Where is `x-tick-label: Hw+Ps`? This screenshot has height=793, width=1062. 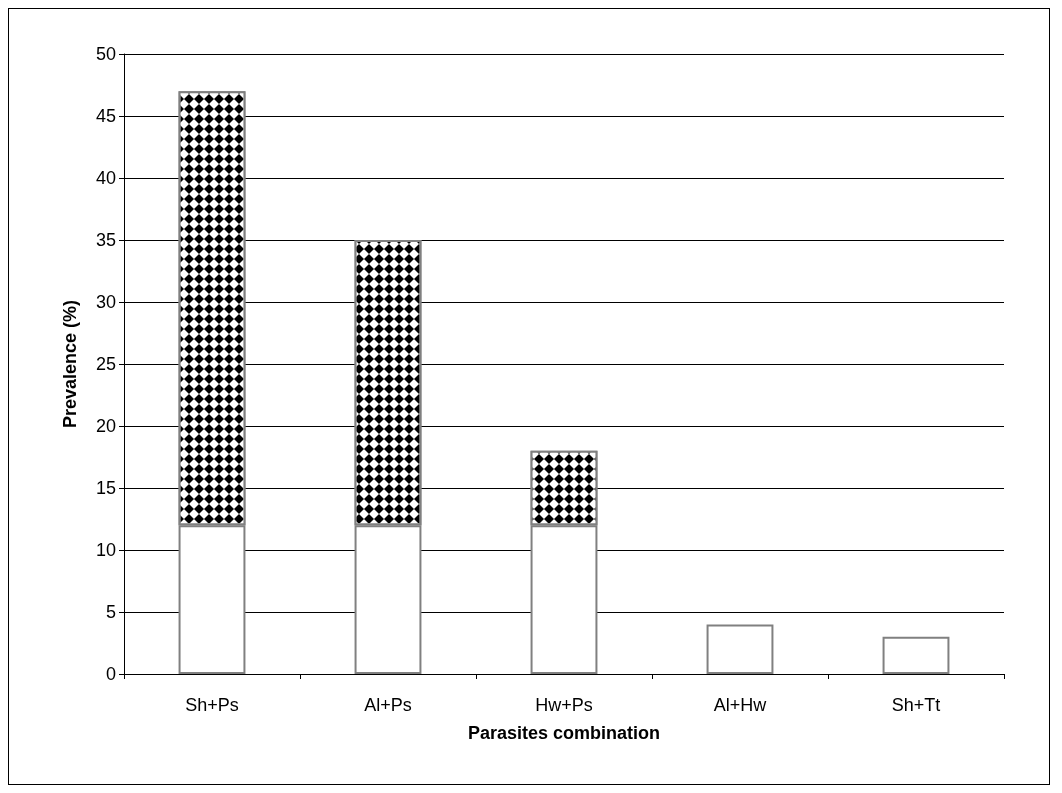 x-tick-label: Hw+Ps is located at coordinates (564, 705).